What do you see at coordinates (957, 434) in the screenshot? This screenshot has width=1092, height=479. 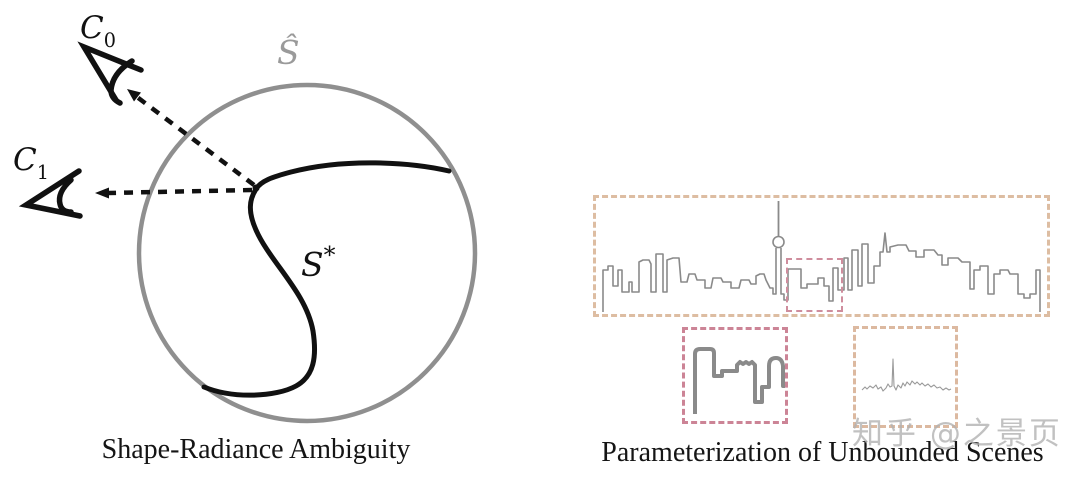 I see `zhihu-watermark: 知乎 @之景页` at bounding box center [957, 434].